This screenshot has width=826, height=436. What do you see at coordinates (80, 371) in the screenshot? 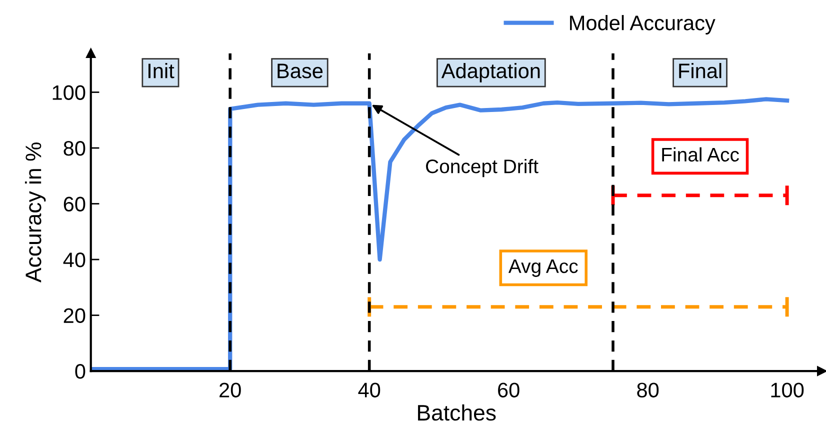
I see `y-tick-label: 0` at bounding box center [80, 371].